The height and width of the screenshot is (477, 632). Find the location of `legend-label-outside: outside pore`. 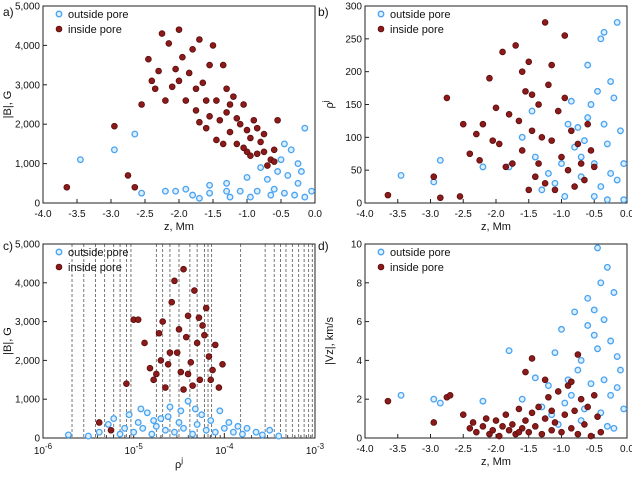

legend-label-outside: outside pore is located at coordinates (420, 253).